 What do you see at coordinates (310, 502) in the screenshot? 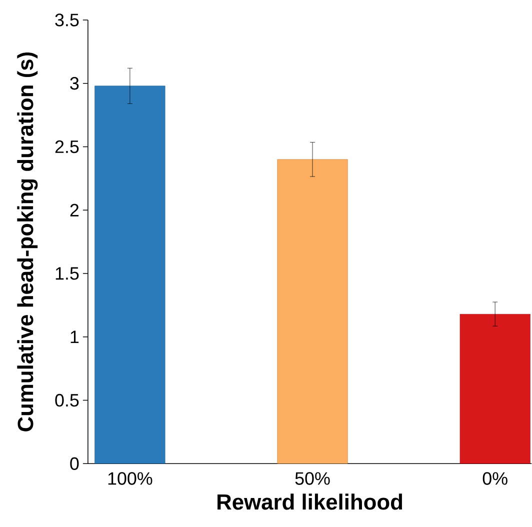
I see `x-axis-title: Reward likelihood` at bounding box center [310, 502].